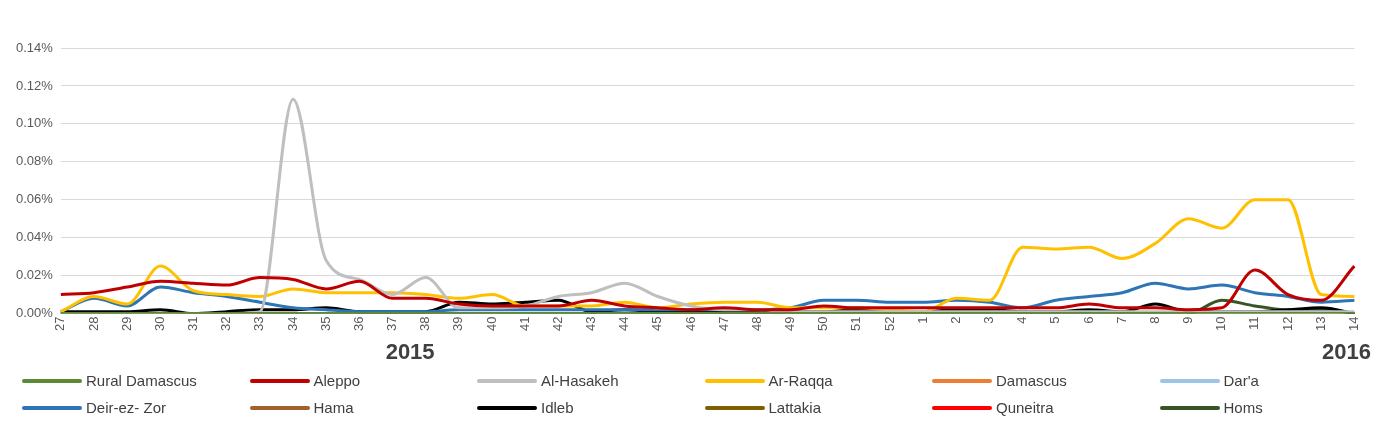 The width and height of the screenshot is (1381, 446). I want to click on x-tick-label: 11, so click(1254, 323).